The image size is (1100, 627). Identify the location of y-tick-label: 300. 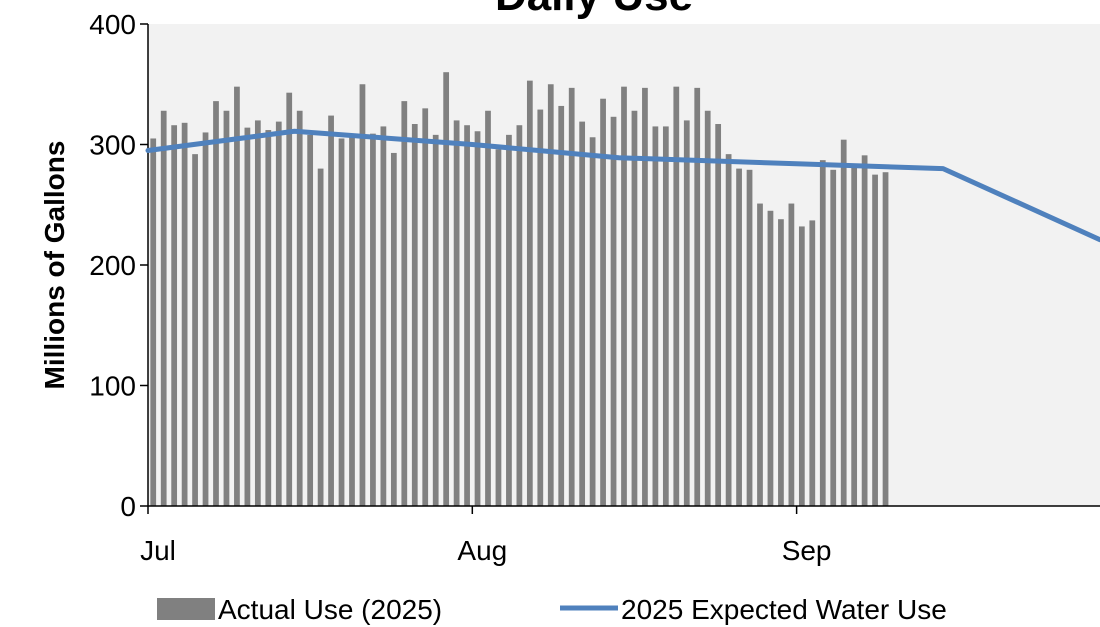
(112, 145).